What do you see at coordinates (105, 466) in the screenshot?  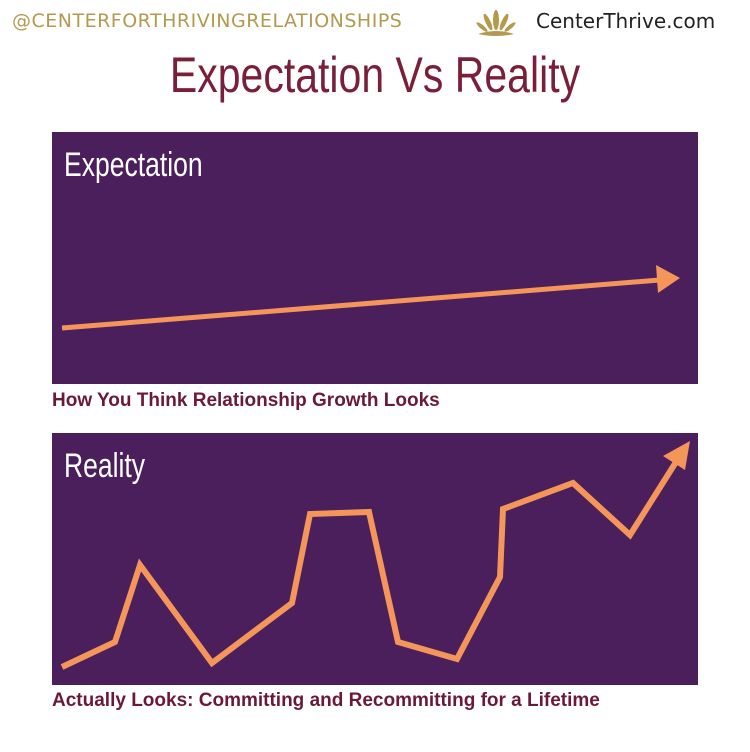 I see `reality-label: Reality` at bounding box center [105, 466].